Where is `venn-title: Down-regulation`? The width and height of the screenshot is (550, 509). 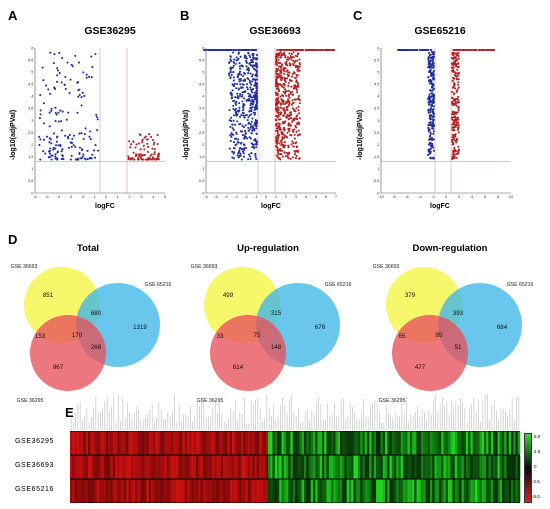 venn-title: Down-regulation is located at coordinates (450, 248).